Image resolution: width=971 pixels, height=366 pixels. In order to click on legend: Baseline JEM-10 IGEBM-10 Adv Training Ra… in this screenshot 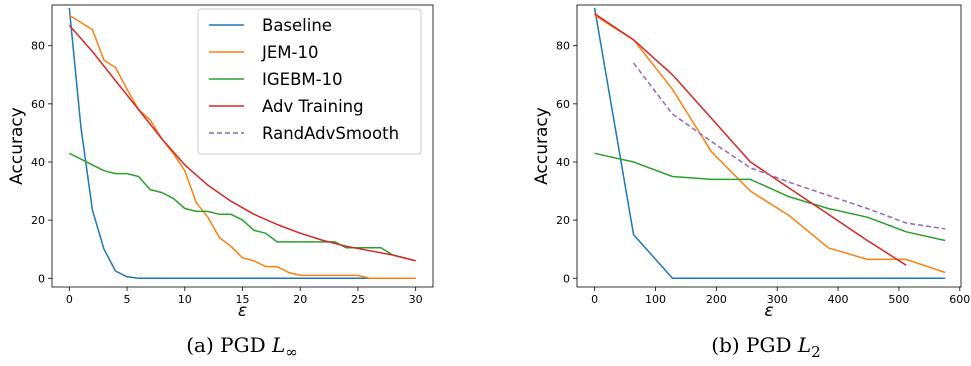, I will do `click(309, 81)`.